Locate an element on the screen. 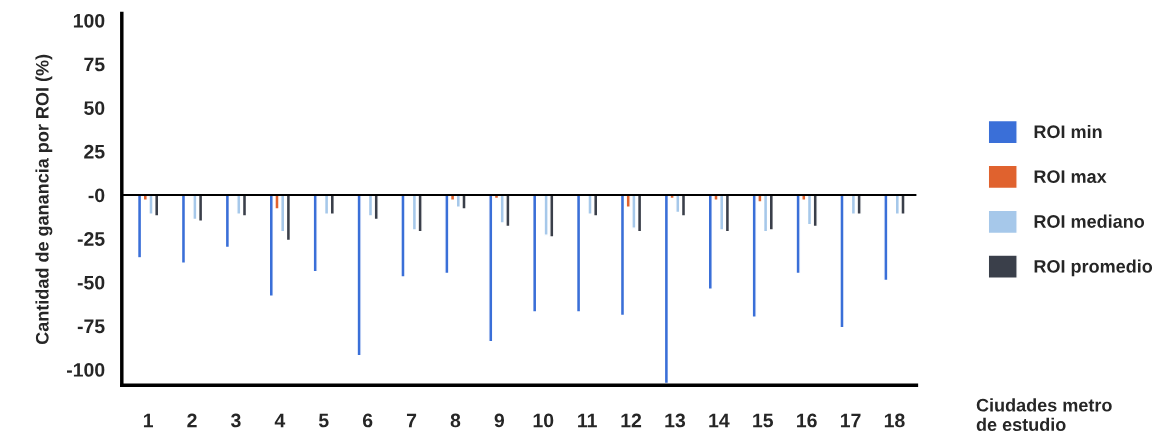 This screenshot has width=1160, height=448. legend-label: ROI max is located at coordinates (1070, 177).